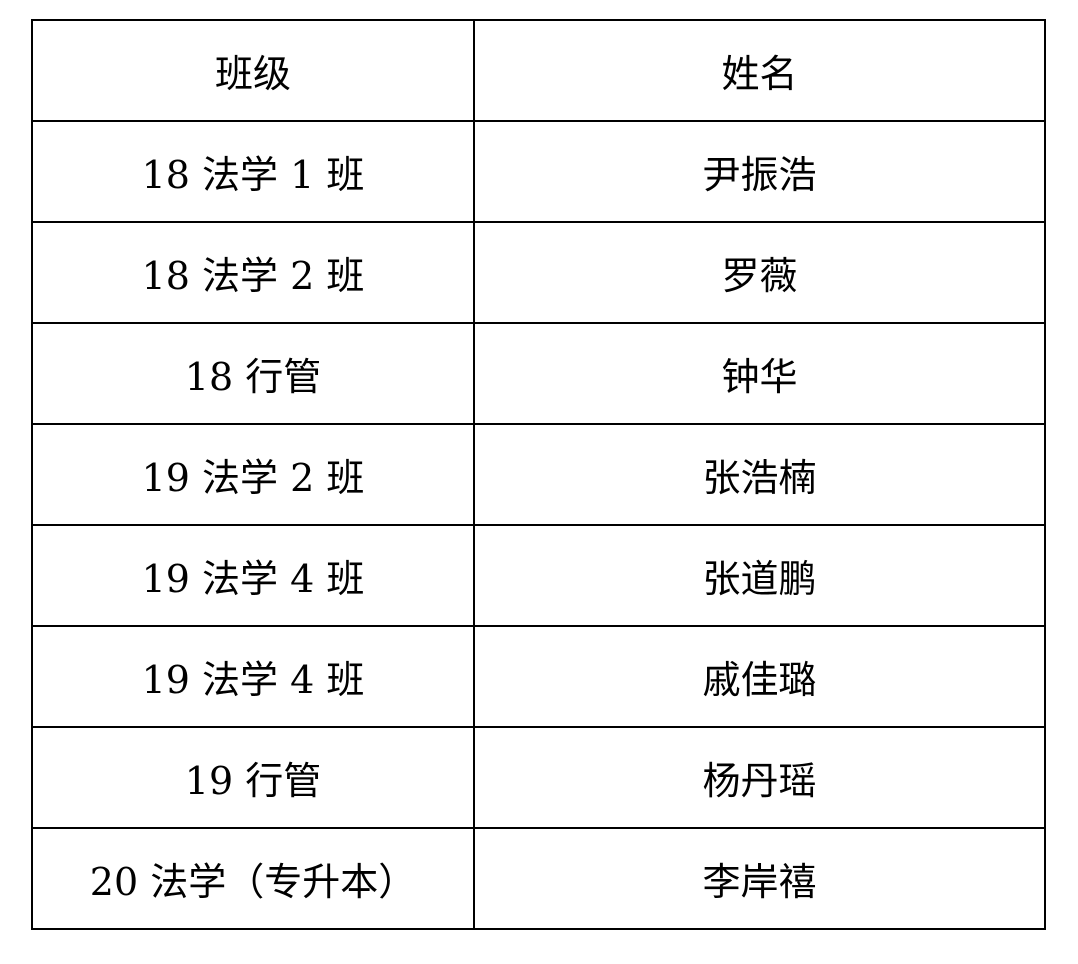  What do you see at coordinates (253, 373) in the screenshot?
I see `class-cell: 18 行管` at bounding box center [253, 373].